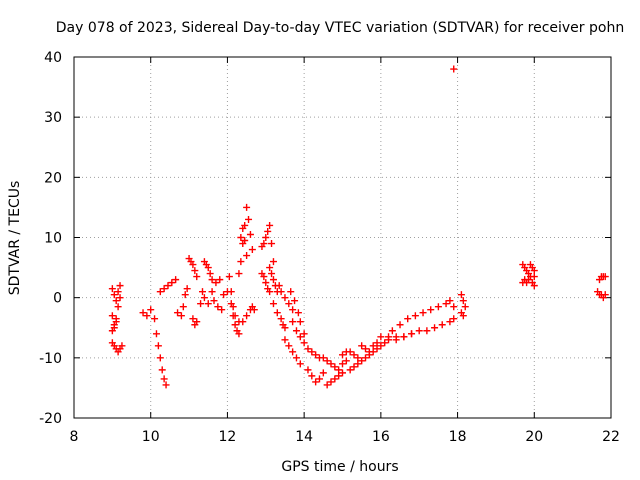 This screenshot has width=640, height=480. Describe the element at coordinates (57, 299) in the screenshot. I see `y-tick-label: 0` at that location.